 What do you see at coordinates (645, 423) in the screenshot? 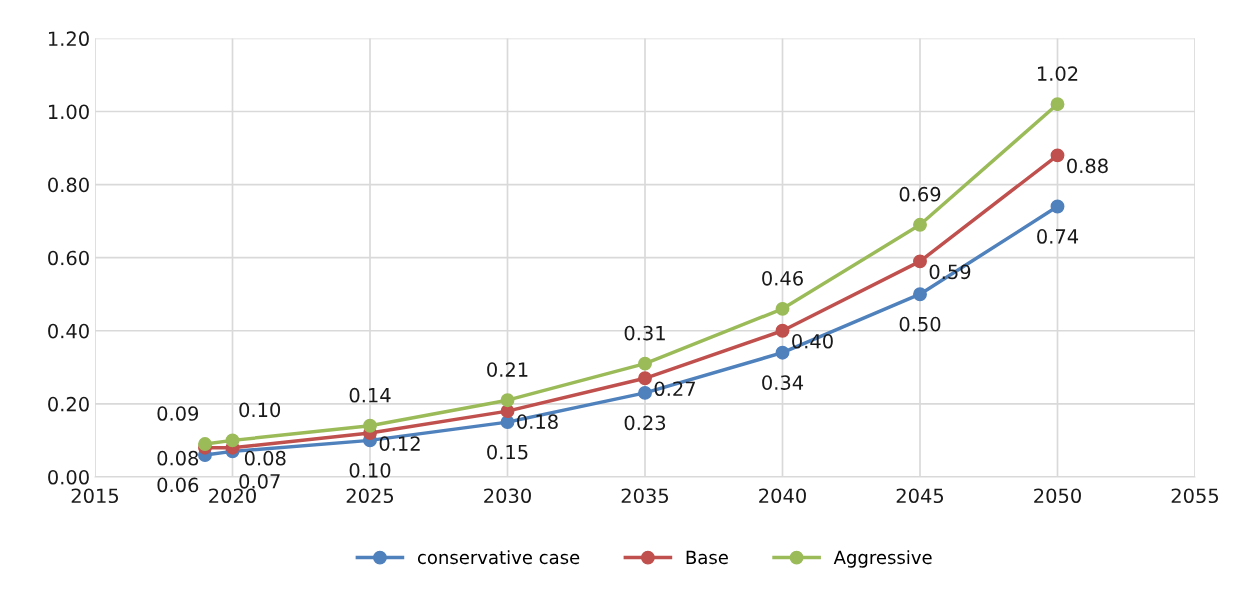
I see `data-label: 0.23` at bounding box center [645, 423].